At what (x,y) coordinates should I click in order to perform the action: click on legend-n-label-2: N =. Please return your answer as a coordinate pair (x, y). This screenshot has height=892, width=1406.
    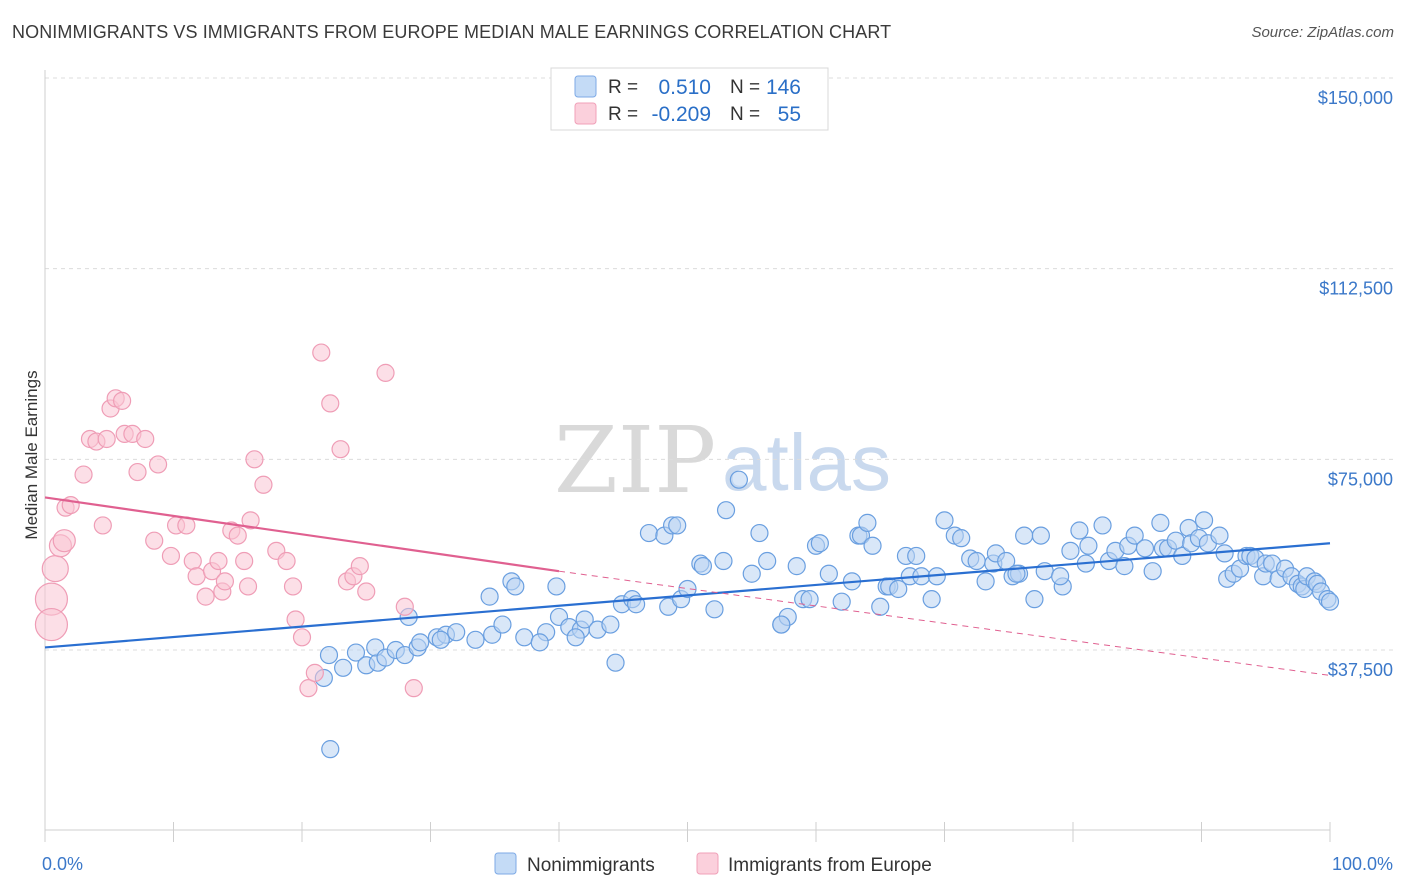
    Looking at the image, I should click on (745, 114).